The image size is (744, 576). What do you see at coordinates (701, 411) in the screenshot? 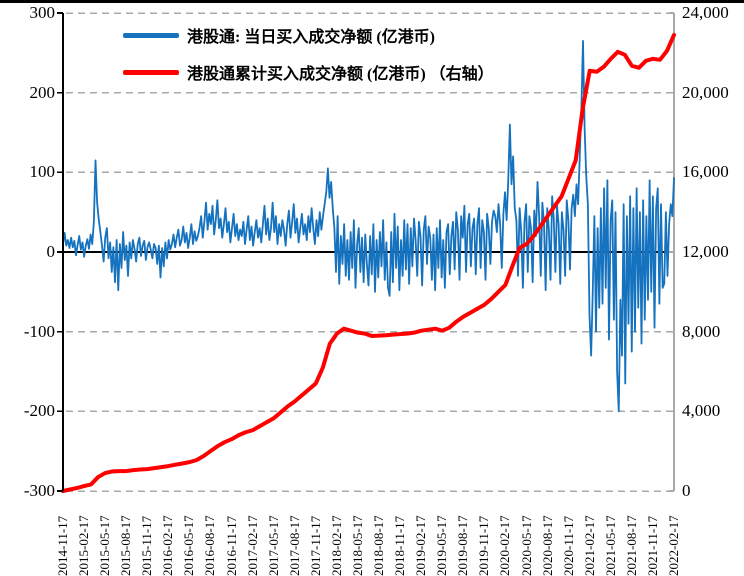
I see `y-right-tick-label: 4,000` at bounding box center [701, 411].